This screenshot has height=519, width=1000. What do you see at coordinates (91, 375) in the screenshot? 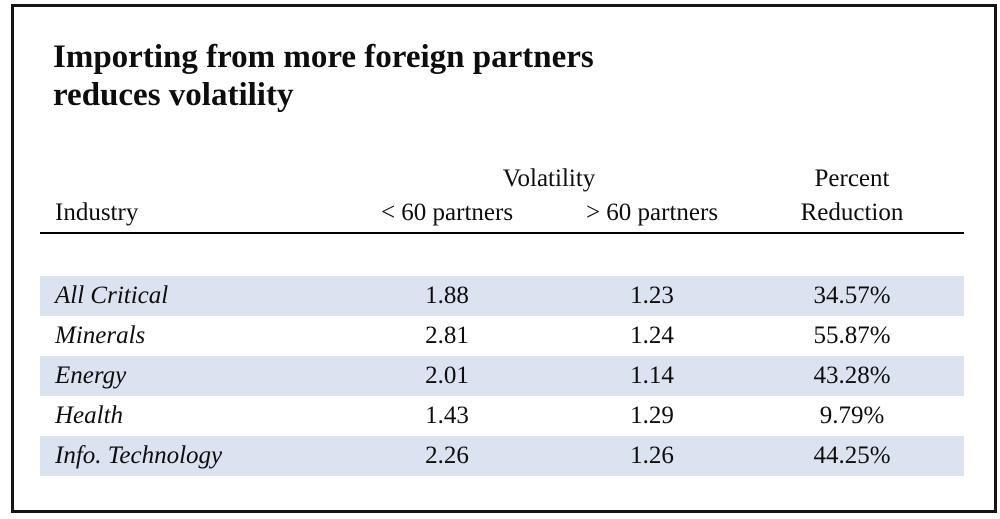
I see `industry-cell: Energy` at bounding box center [91, 375].